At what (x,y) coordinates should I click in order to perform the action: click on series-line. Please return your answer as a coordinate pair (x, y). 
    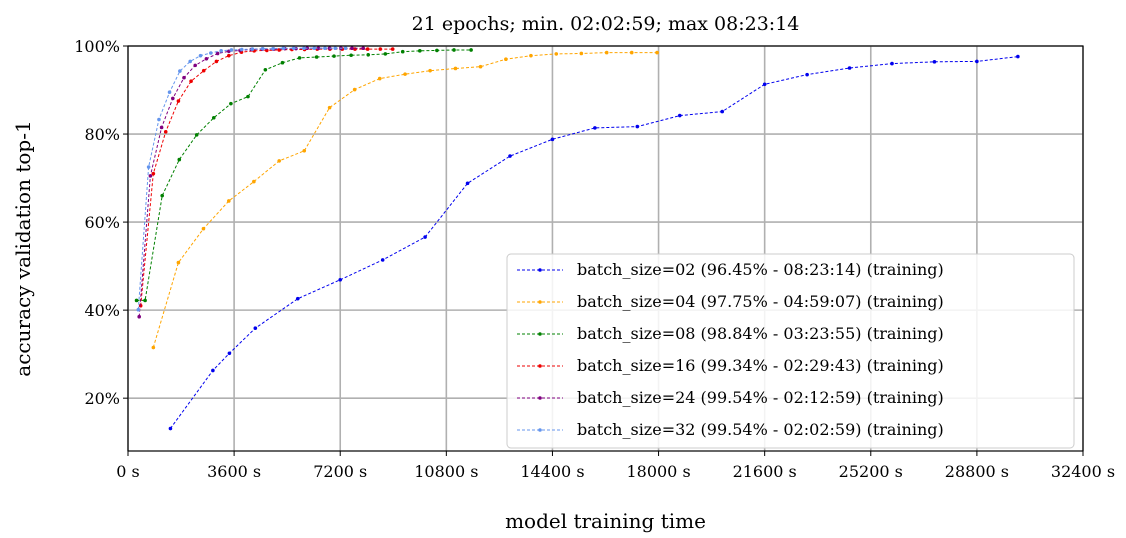
    Looking at the image, I should click on (241, 178).